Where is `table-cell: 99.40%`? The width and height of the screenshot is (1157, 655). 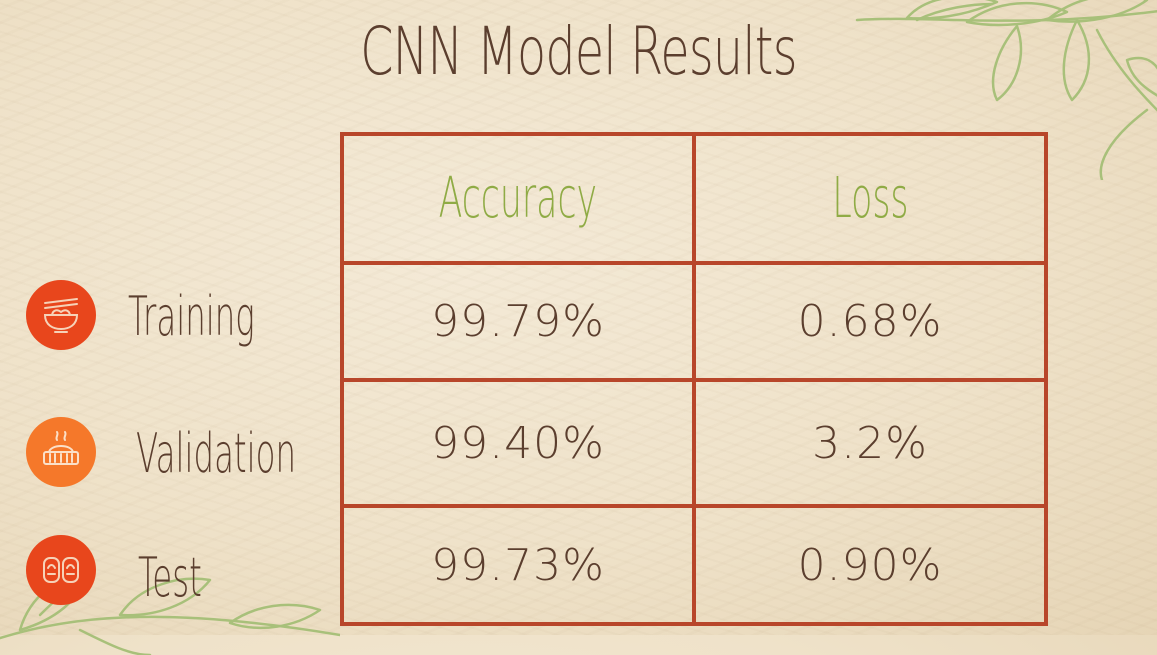 table-cell: 99.40% is located at coordinates (518, 443).